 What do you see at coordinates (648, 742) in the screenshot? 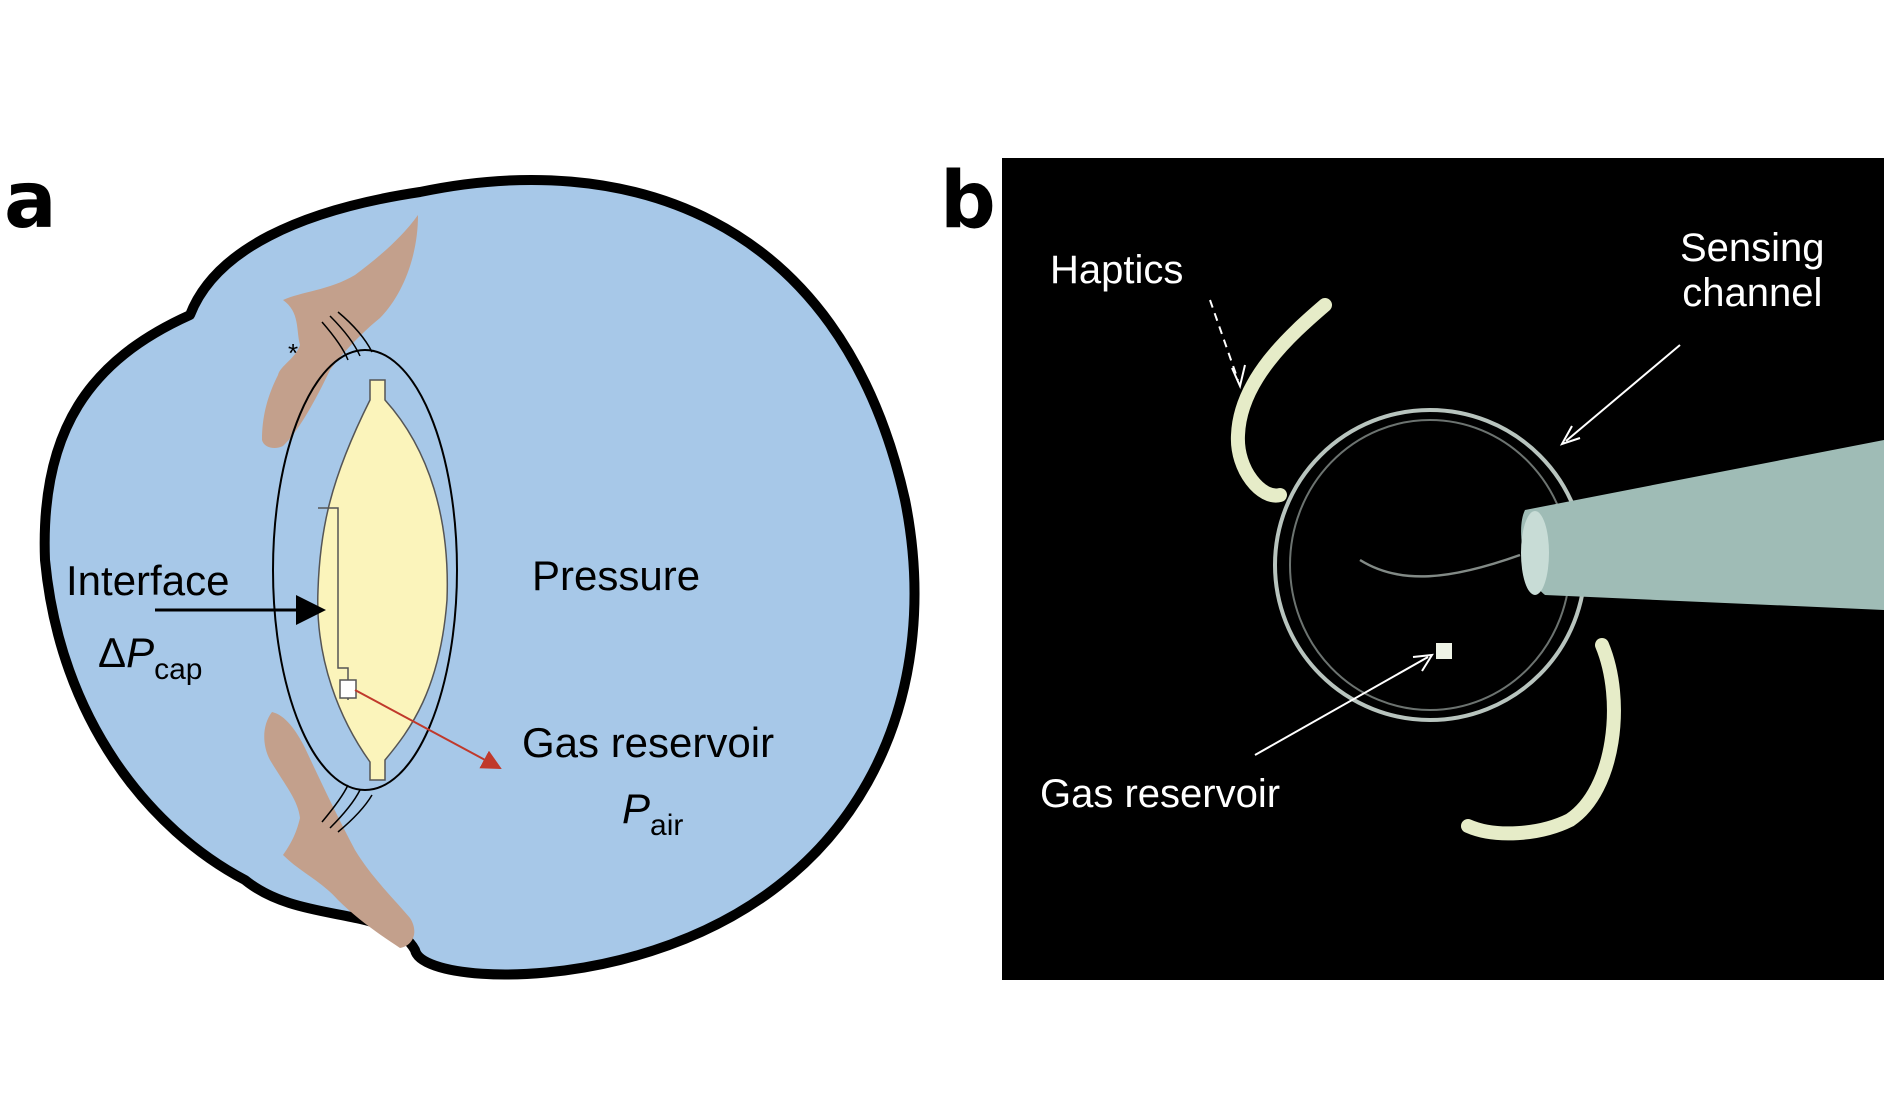
I see `gas-reservoir-label: Gas reservoir` at bounding box center [648, 742].